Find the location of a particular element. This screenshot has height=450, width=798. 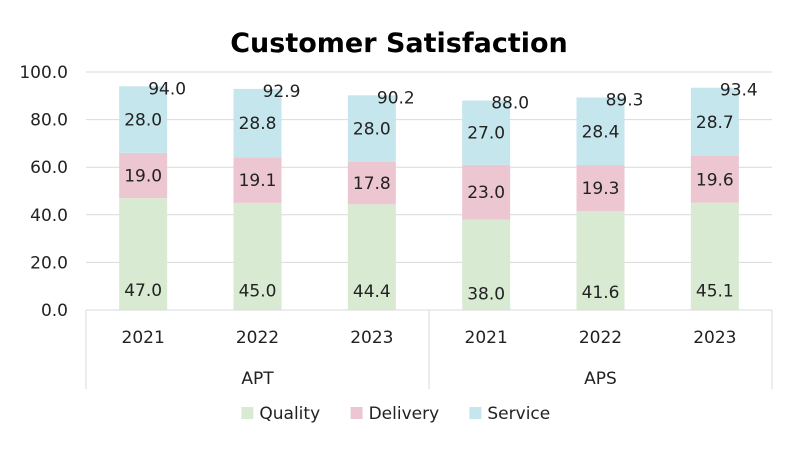

total-label: 92.9 is located at coordinates (282, 92).